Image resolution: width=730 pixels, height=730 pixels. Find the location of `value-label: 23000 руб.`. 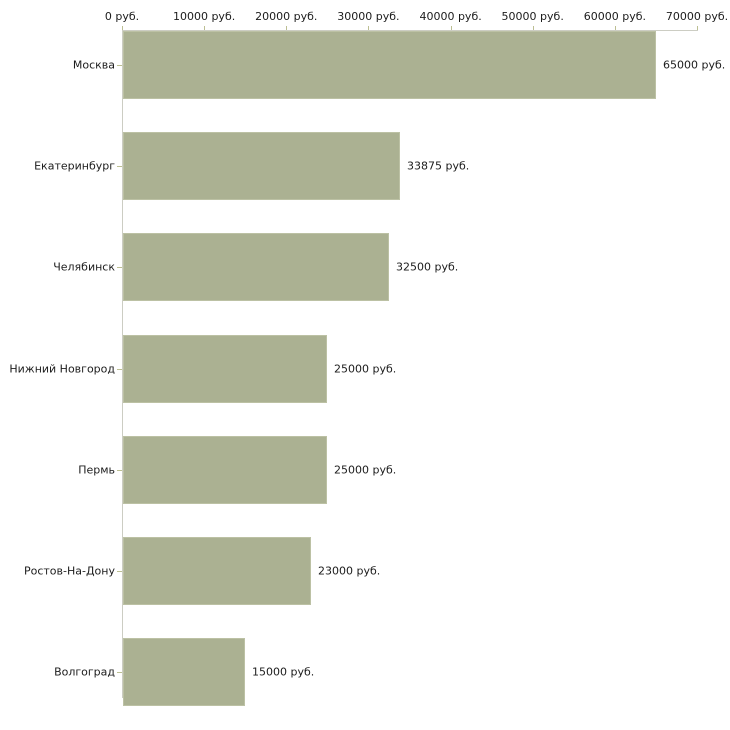

value-label: 23000 руб. is located at coordinates (349, 571).